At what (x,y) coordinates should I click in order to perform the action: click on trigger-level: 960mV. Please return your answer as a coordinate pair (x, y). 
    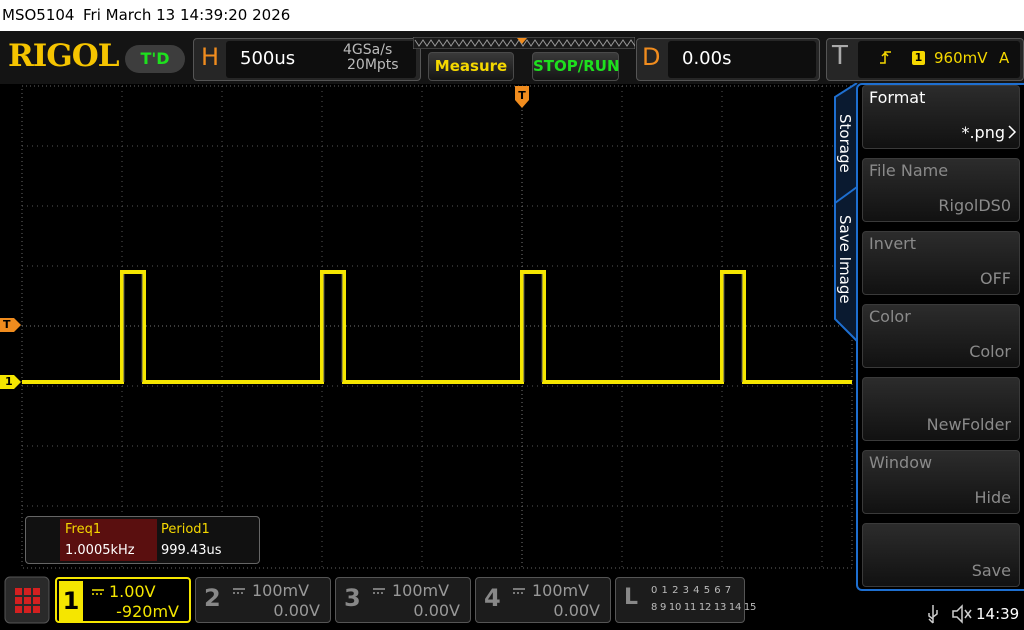
    Looking at the image, I should click on (961, 58).